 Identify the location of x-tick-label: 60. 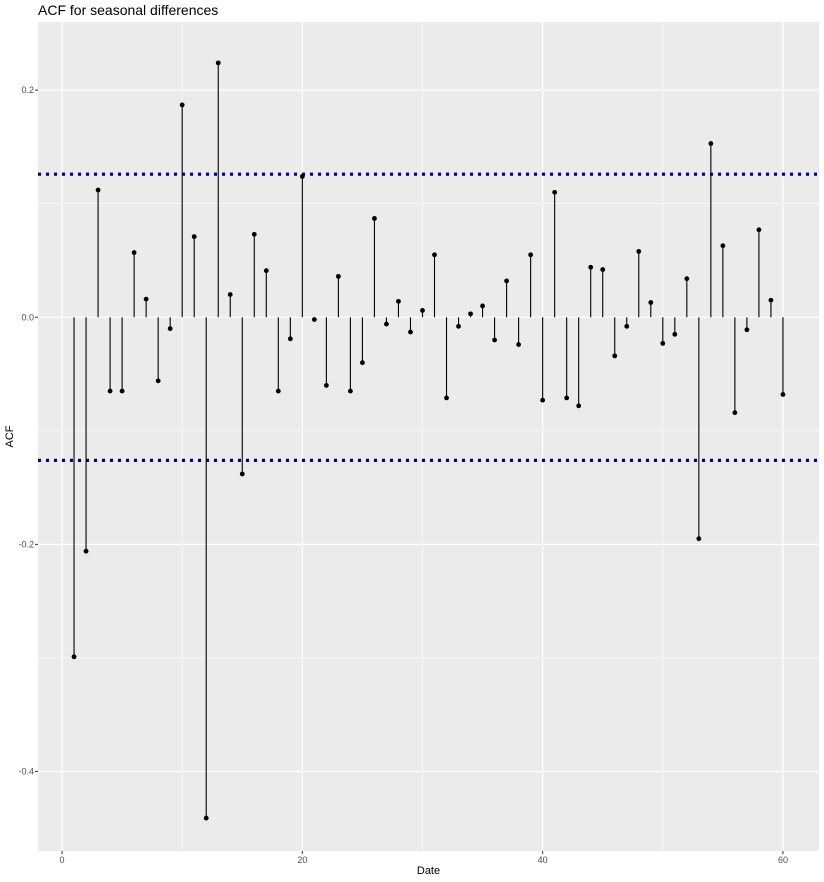
(783, 860).